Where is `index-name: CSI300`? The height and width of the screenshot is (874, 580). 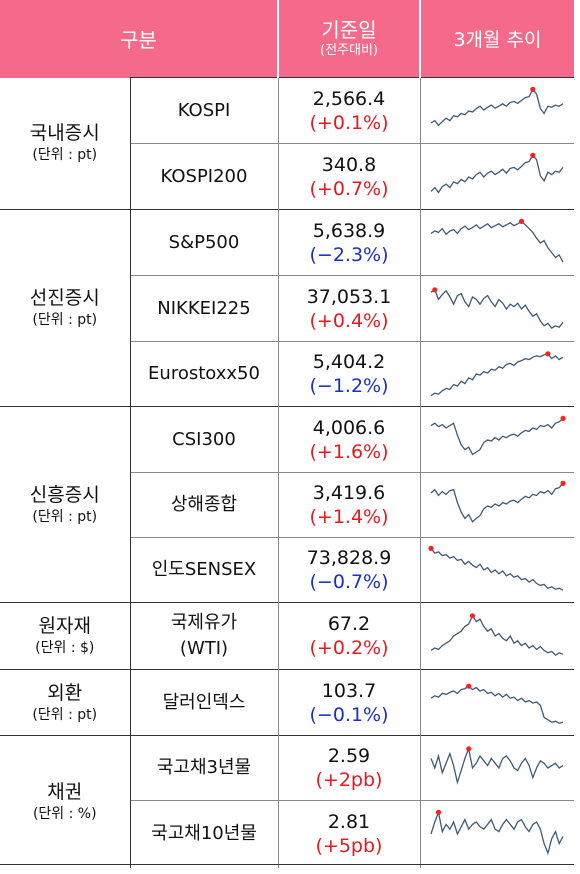
index-name: CSI300 is located at coordinates (204, 439).